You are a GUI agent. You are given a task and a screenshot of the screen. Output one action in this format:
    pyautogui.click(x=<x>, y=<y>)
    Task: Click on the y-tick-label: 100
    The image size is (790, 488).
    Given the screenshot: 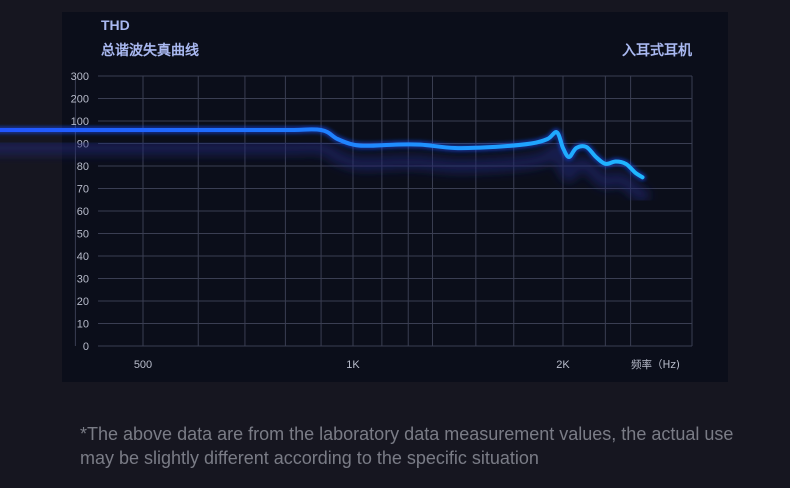 What is the action you would take?
    pyautogui.click(x=80, y=122)
    